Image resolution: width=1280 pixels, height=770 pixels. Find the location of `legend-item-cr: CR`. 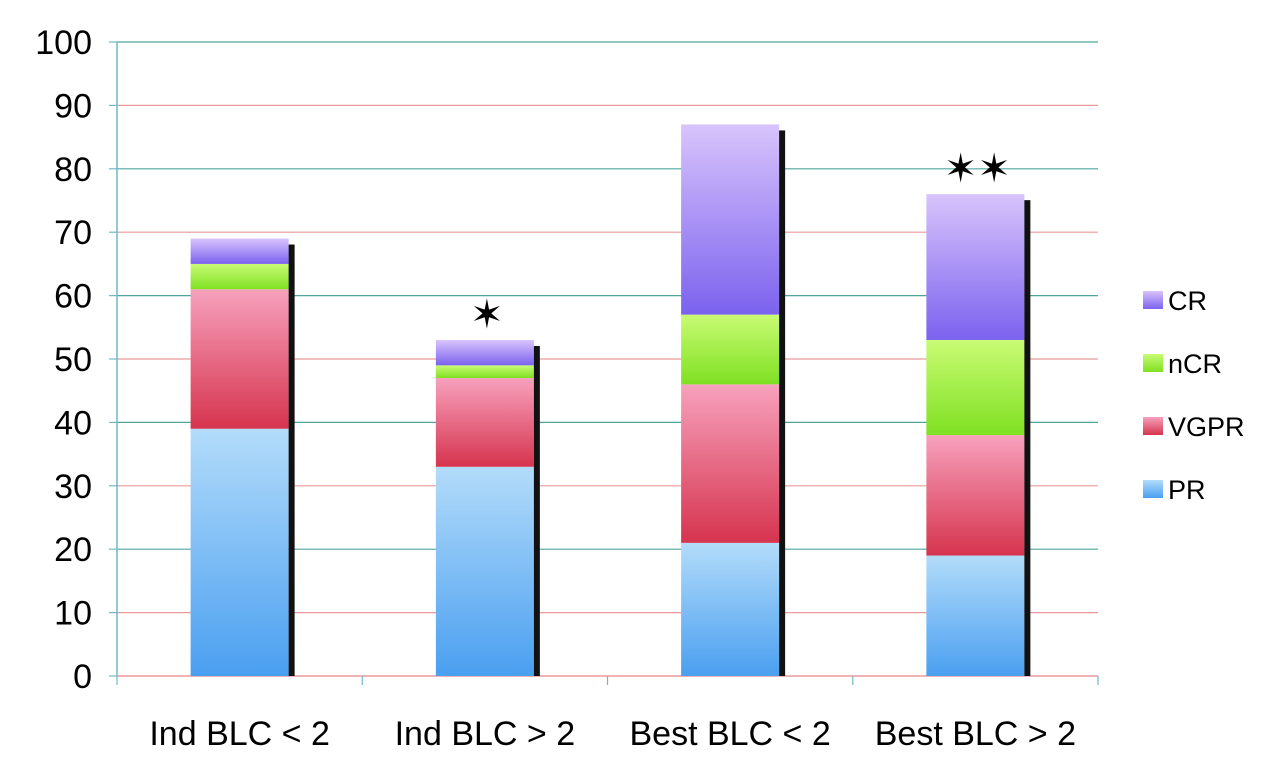

legend-item-cr: CR is located at coordinates (1175, 301).